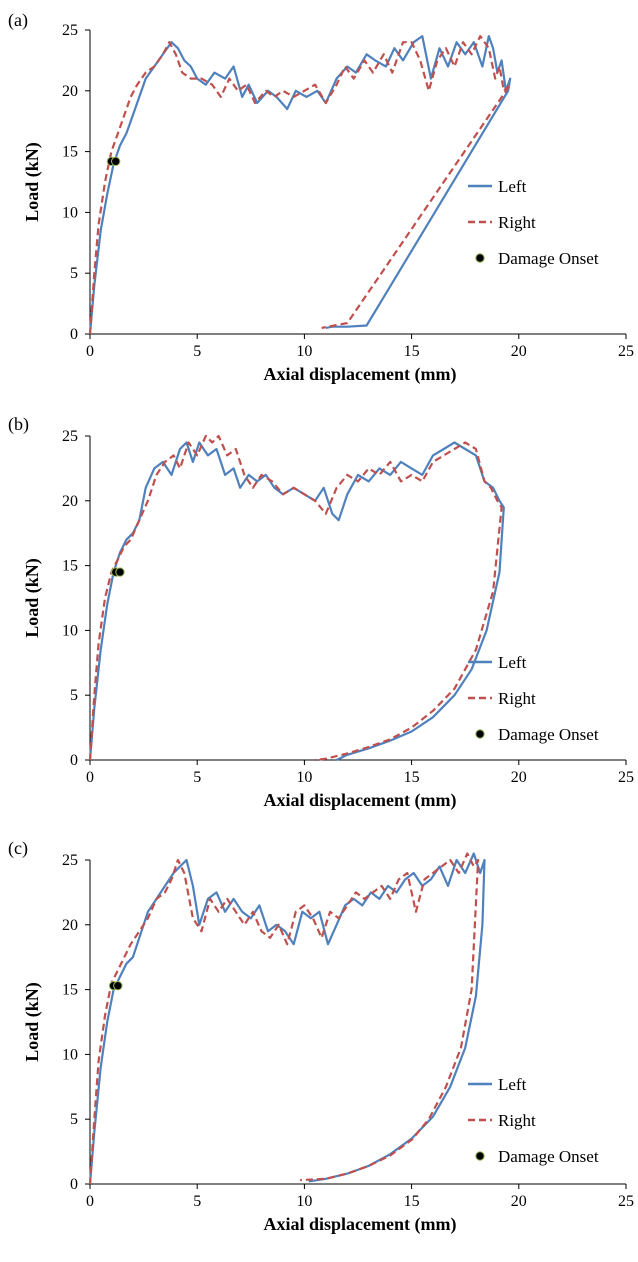 This screenshot has width=638, height=1262. I want to click on panel-label: (a), so click(18, 20).